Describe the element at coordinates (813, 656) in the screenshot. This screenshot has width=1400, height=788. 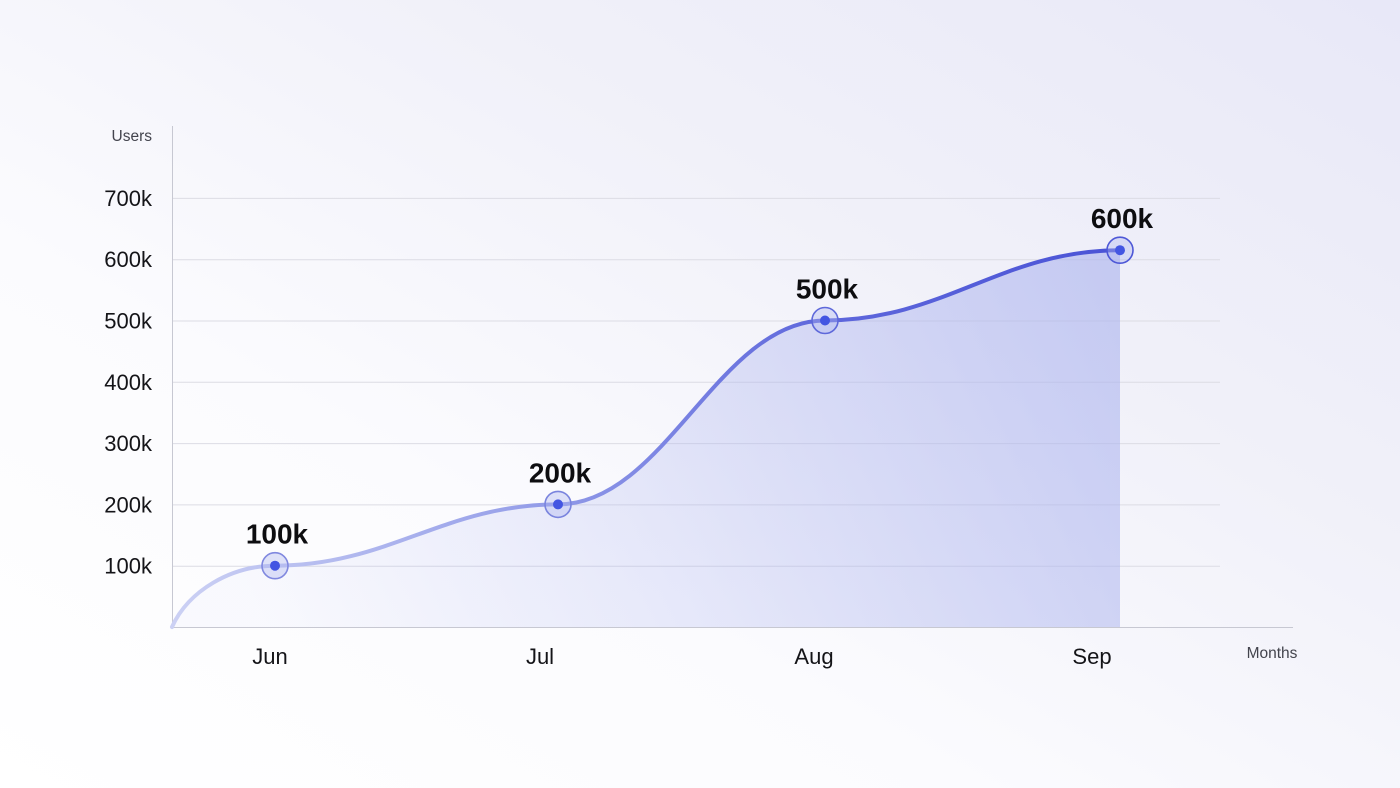
I see `x-tick-label: Aug` at that location.